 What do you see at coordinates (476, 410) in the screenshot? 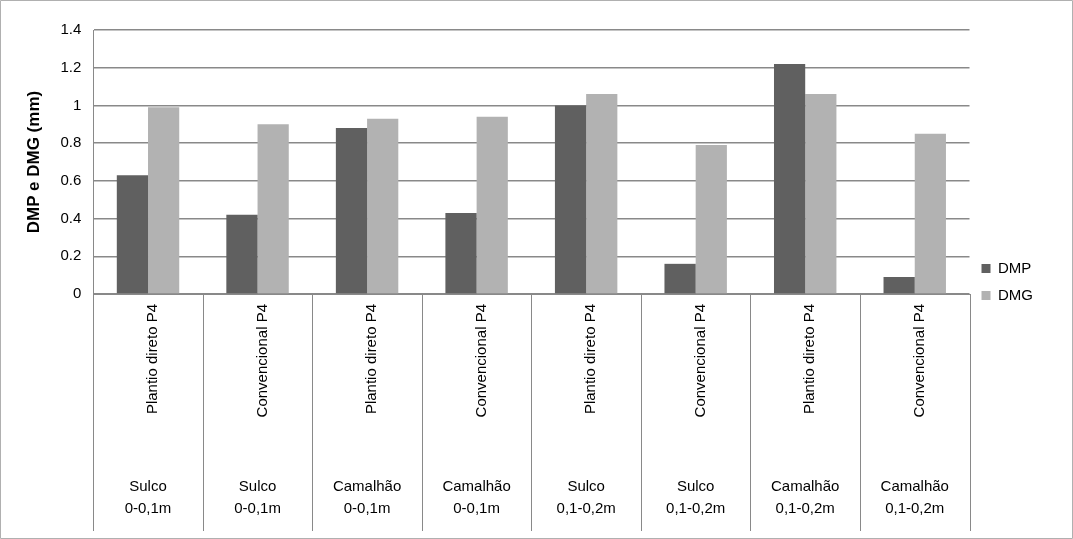
I see `category-label: Convencional P4 Camalhão 0-0,1m` at bounding box center [476, 410].